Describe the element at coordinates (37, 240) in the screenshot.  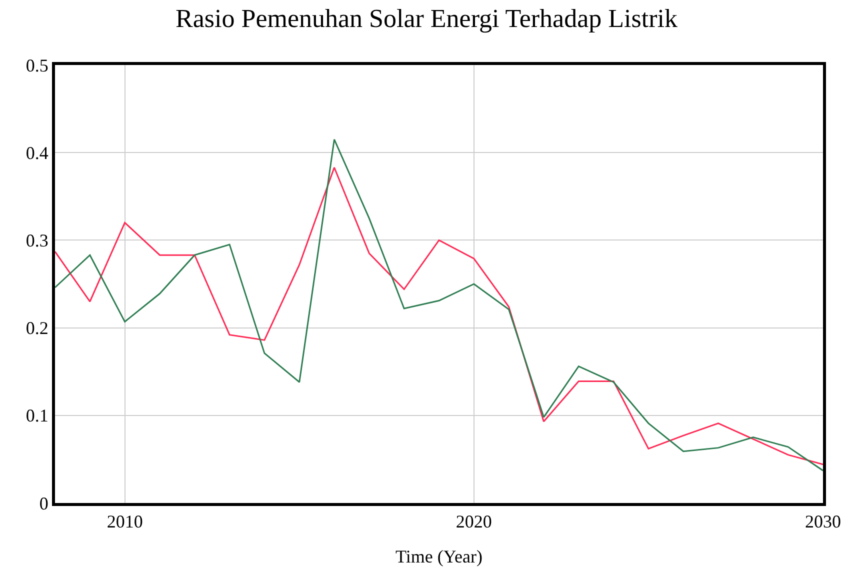
I see `y-tick-label: 0.3` at that location.